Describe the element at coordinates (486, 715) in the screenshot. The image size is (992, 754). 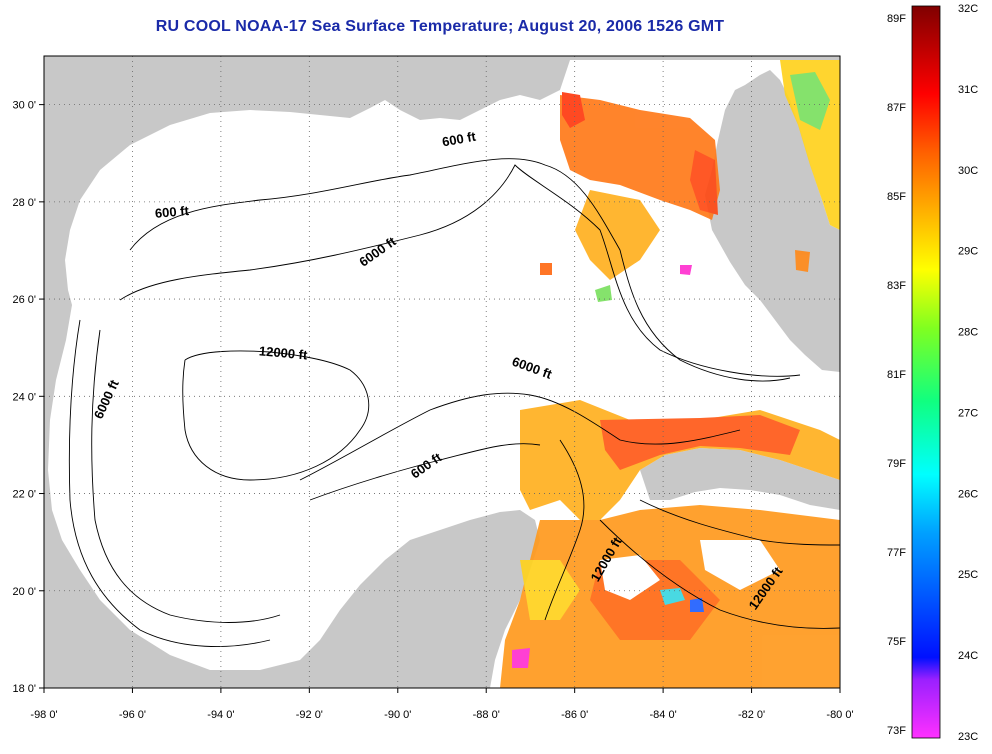
I see `lon-tick-label: -88 0'` at that location.